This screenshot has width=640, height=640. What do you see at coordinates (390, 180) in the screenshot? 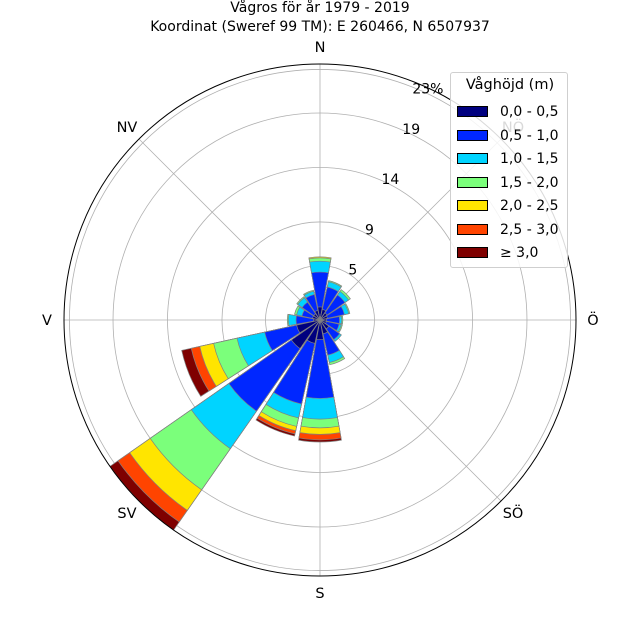
I see `radial-tick-label: 14` at bounding box center [390, 180].